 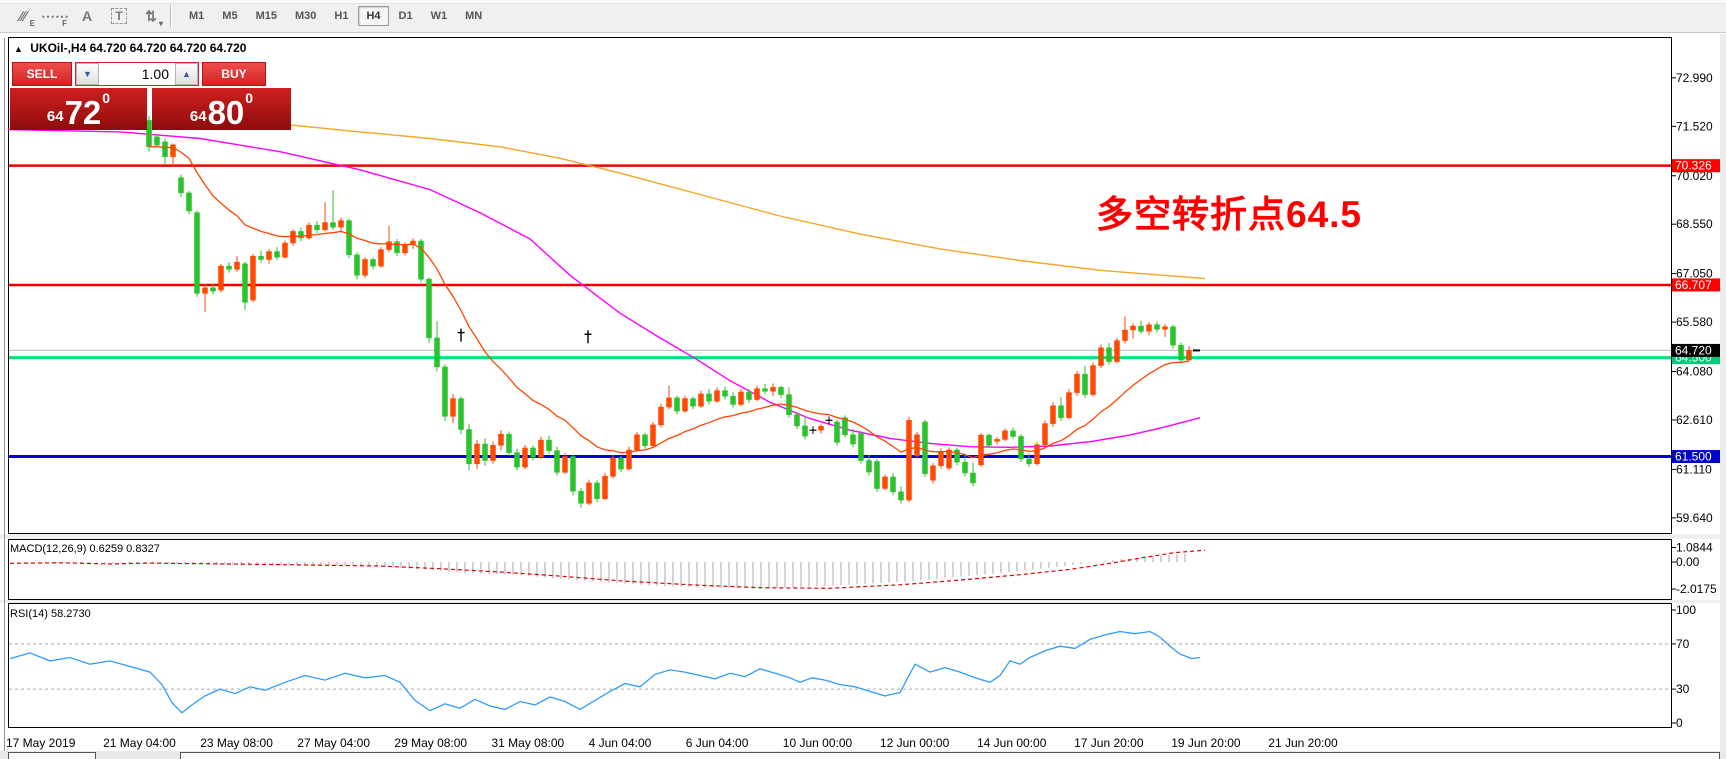 What do you see at coordinates (1693, 350) in the screenshot?
I see `svg-text: 64.720` at bounding box center [1693, 350].